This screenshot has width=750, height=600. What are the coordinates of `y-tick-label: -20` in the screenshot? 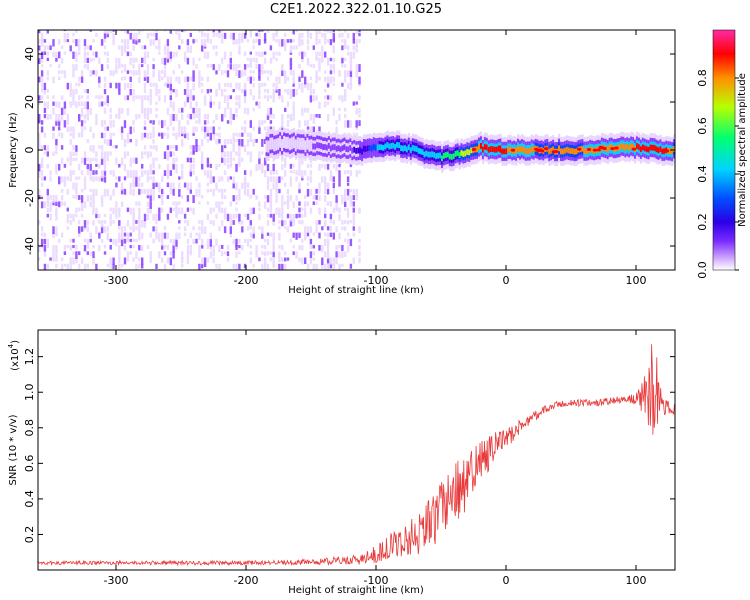 It's located at (29, 198).